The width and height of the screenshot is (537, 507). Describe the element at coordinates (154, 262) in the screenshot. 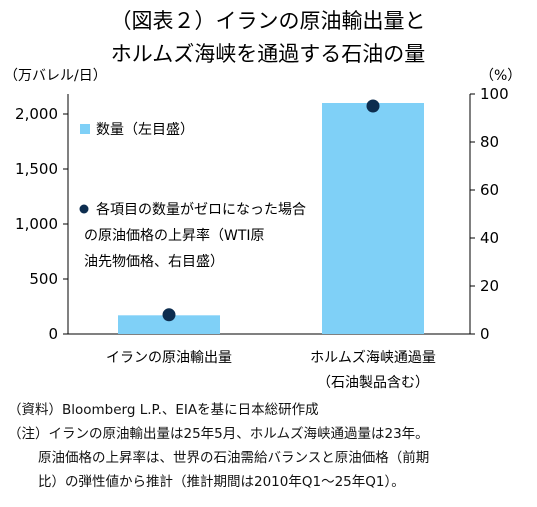

I see `legend-point-label-line-3: 油先物価格、右目盛）` at that location.